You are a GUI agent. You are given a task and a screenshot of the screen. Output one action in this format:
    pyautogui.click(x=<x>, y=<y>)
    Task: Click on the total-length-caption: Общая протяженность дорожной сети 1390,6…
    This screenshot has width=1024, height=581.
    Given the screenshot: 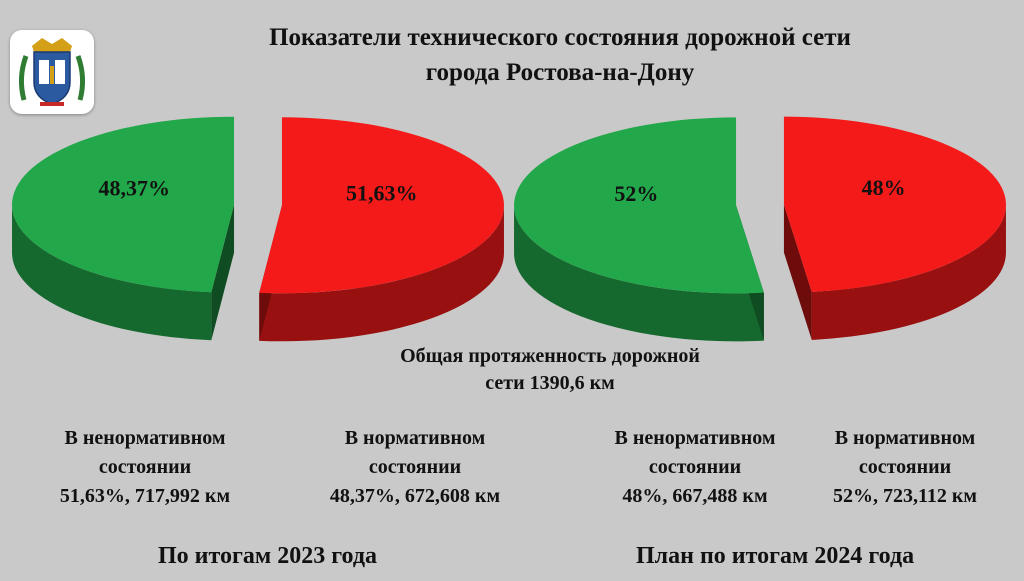 What is the action you would take?
    pyautogui.click(x=550, y=370)
    